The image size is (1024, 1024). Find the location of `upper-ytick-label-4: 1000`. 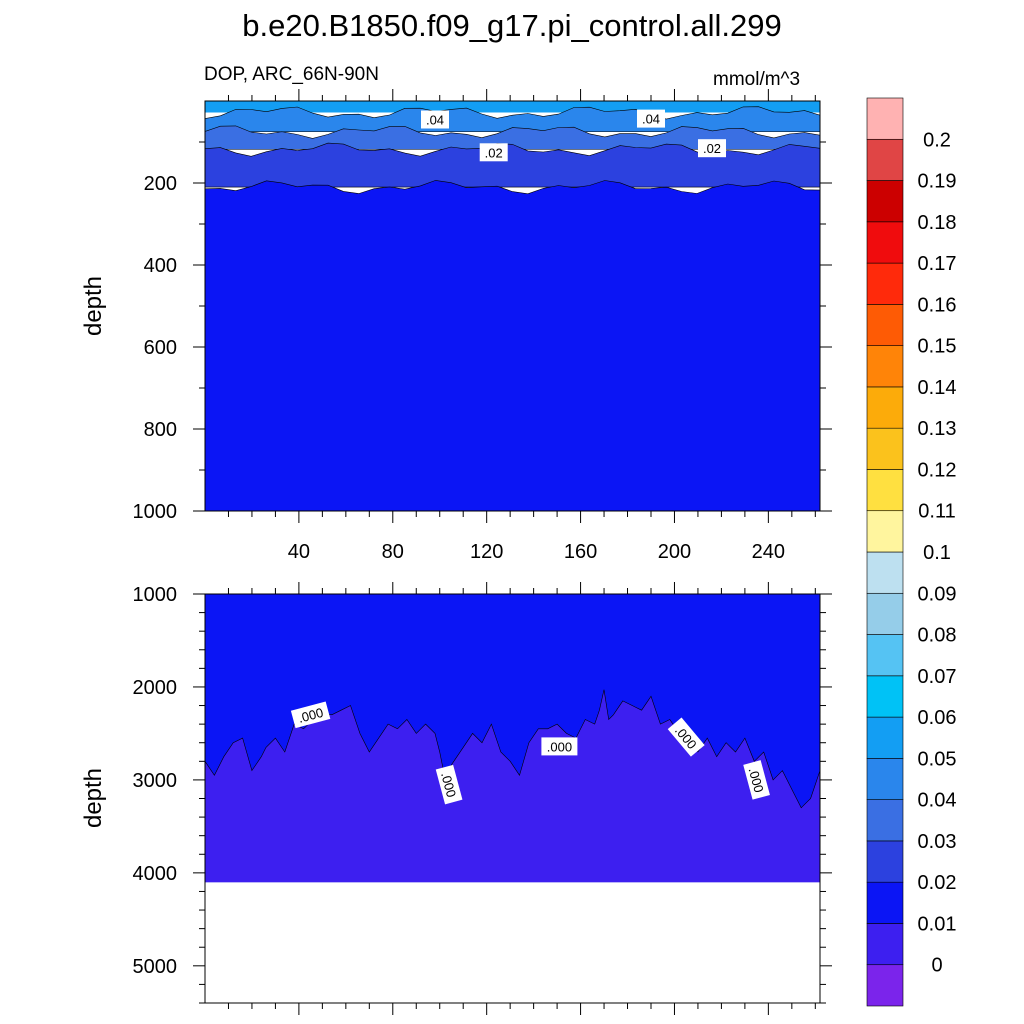

upper-ytick-label-4: 1000 is located at coordinates (155, 512).